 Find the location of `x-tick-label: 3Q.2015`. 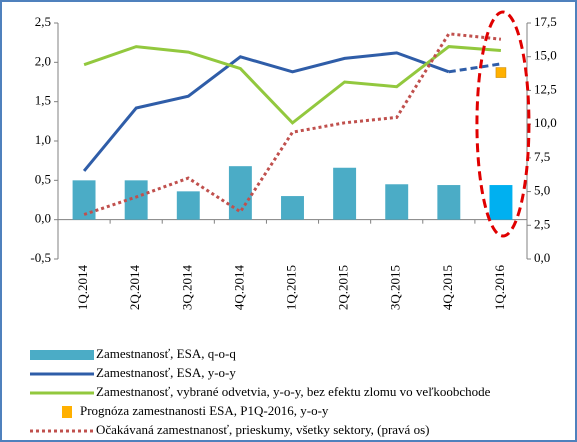

x-tick-label: 3Q.2015 is located at coordinates (395, 287).